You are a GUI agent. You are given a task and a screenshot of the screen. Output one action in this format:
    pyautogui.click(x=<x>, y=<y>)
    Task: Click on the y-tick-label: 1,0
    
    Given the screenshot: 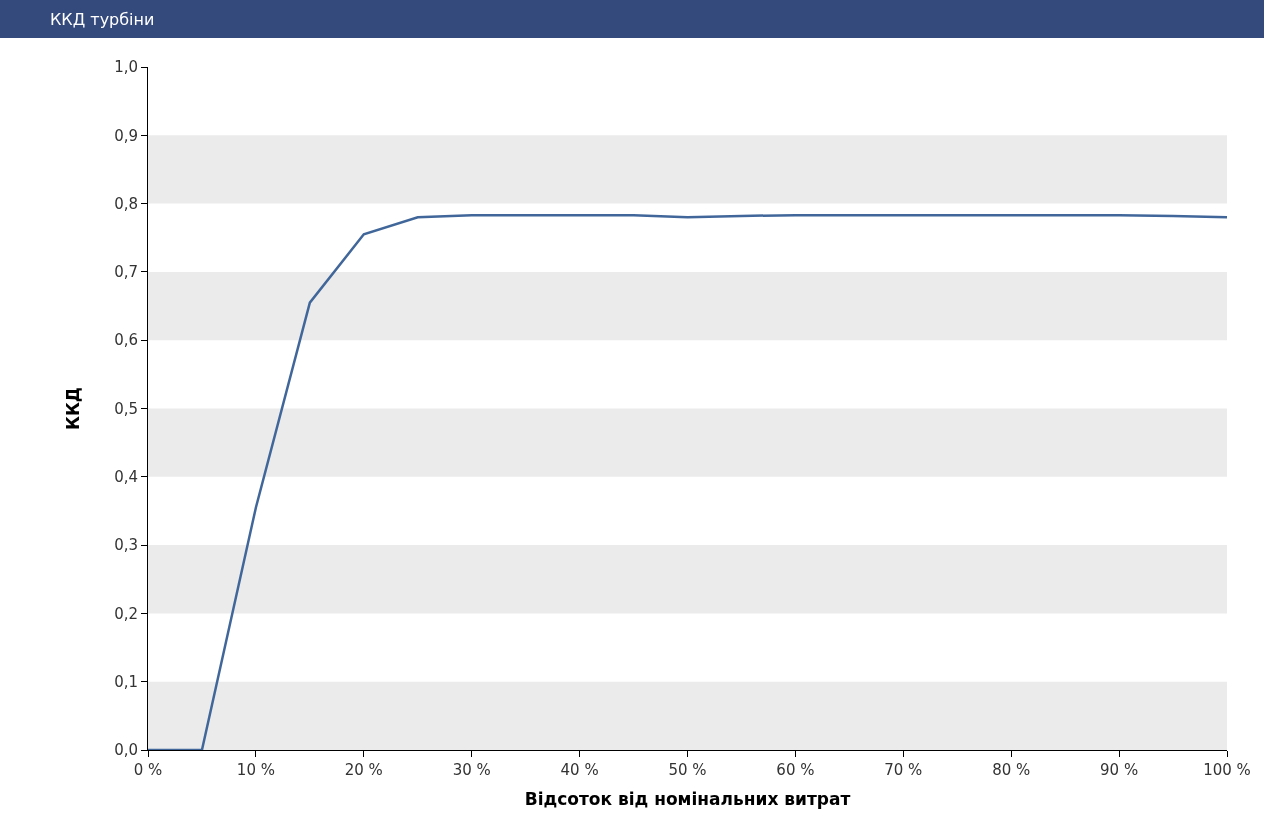 What is the action you would take?
    pyautogui.click(x=126, y=67)
    